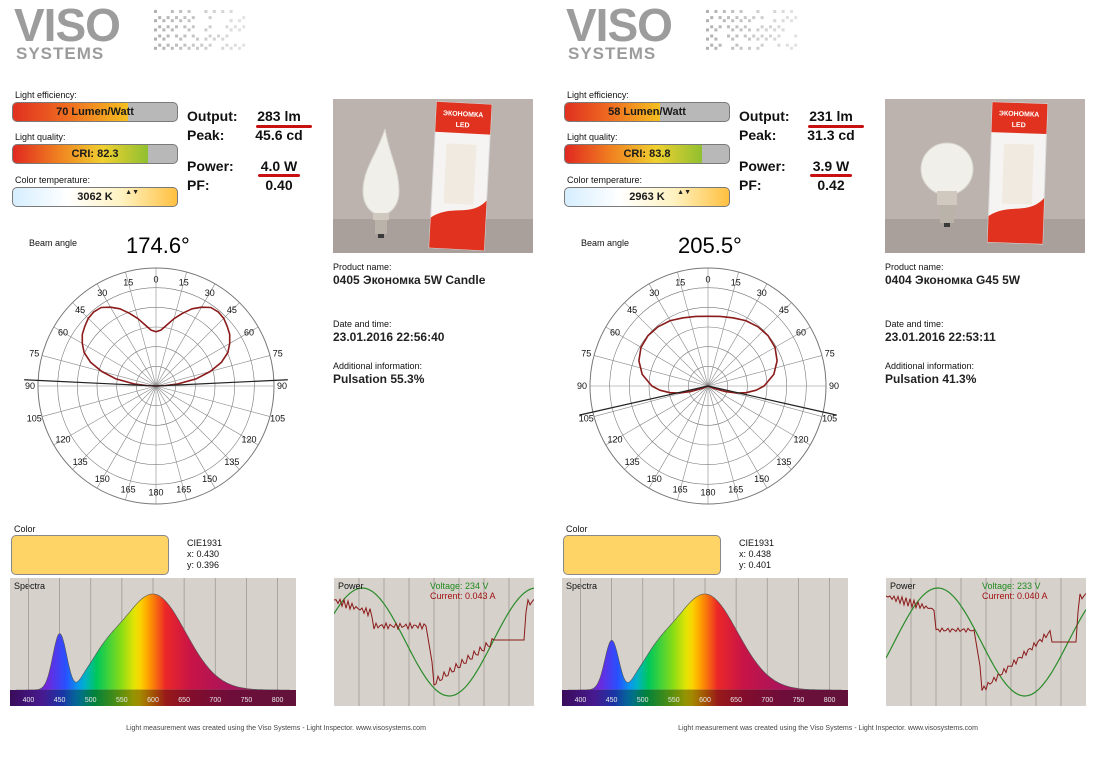 The image size is (1104, 780). Describe the element at coordinates (707, 280) in the screenshot. I see `polar-tick-label: 0` at that location.